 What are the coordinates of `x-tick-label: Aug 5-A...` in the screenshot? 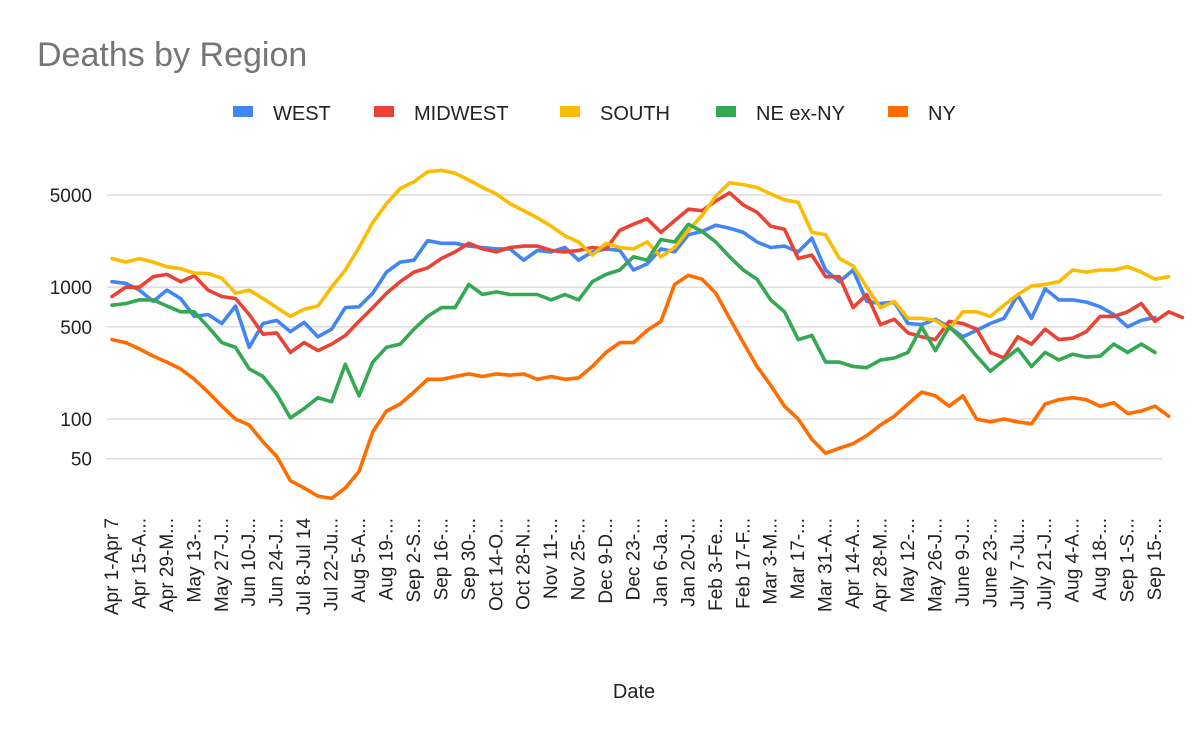 It's located at (359, 560).